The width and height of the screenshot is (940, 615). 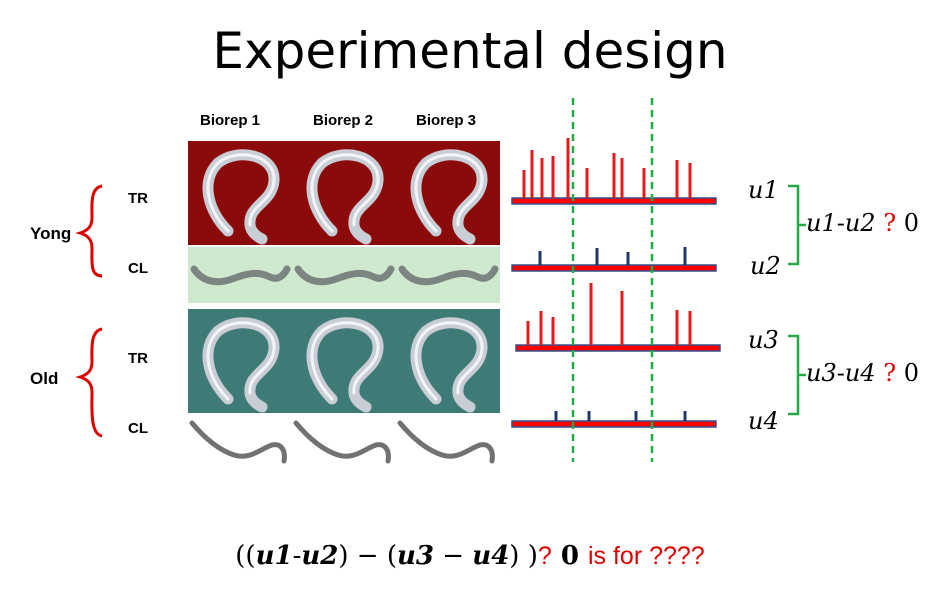 What do you see at coordinates (415, 556) in the screenshot?
I see `formula-u3: u3` at bounding box center [415, 556].